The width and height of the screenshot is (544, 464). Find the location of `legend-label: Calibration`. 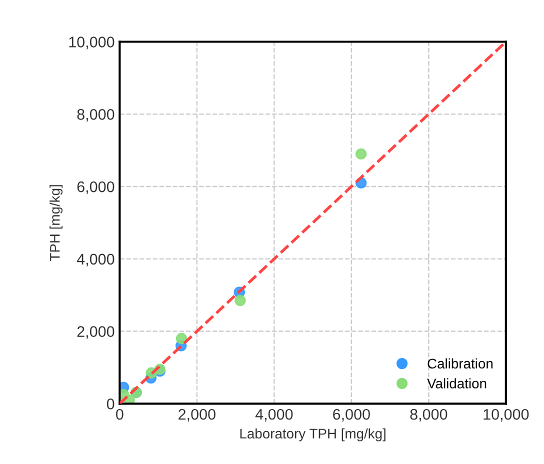

legend-label: Calibration is located at coordinates (460, 363).